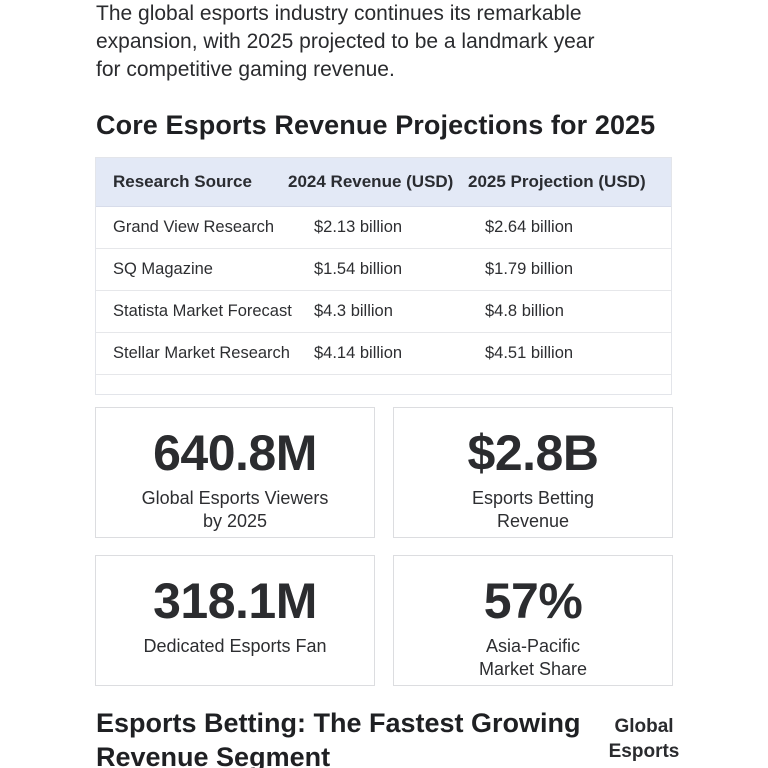 This screenshot has width=768, height=768. I want to click on stat-label-line: by 2025, so click(235, 521).